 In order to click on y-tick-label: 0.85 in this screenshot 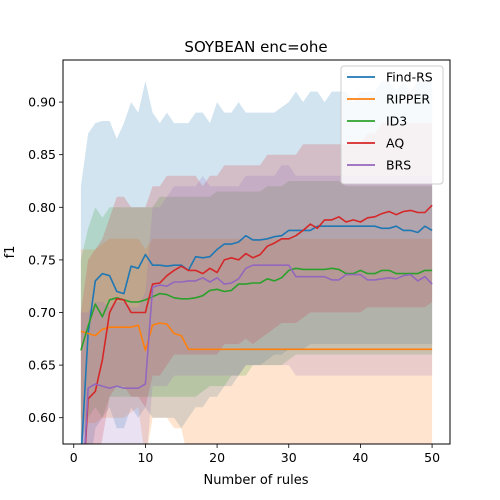, I will do `click(42, 154)`.